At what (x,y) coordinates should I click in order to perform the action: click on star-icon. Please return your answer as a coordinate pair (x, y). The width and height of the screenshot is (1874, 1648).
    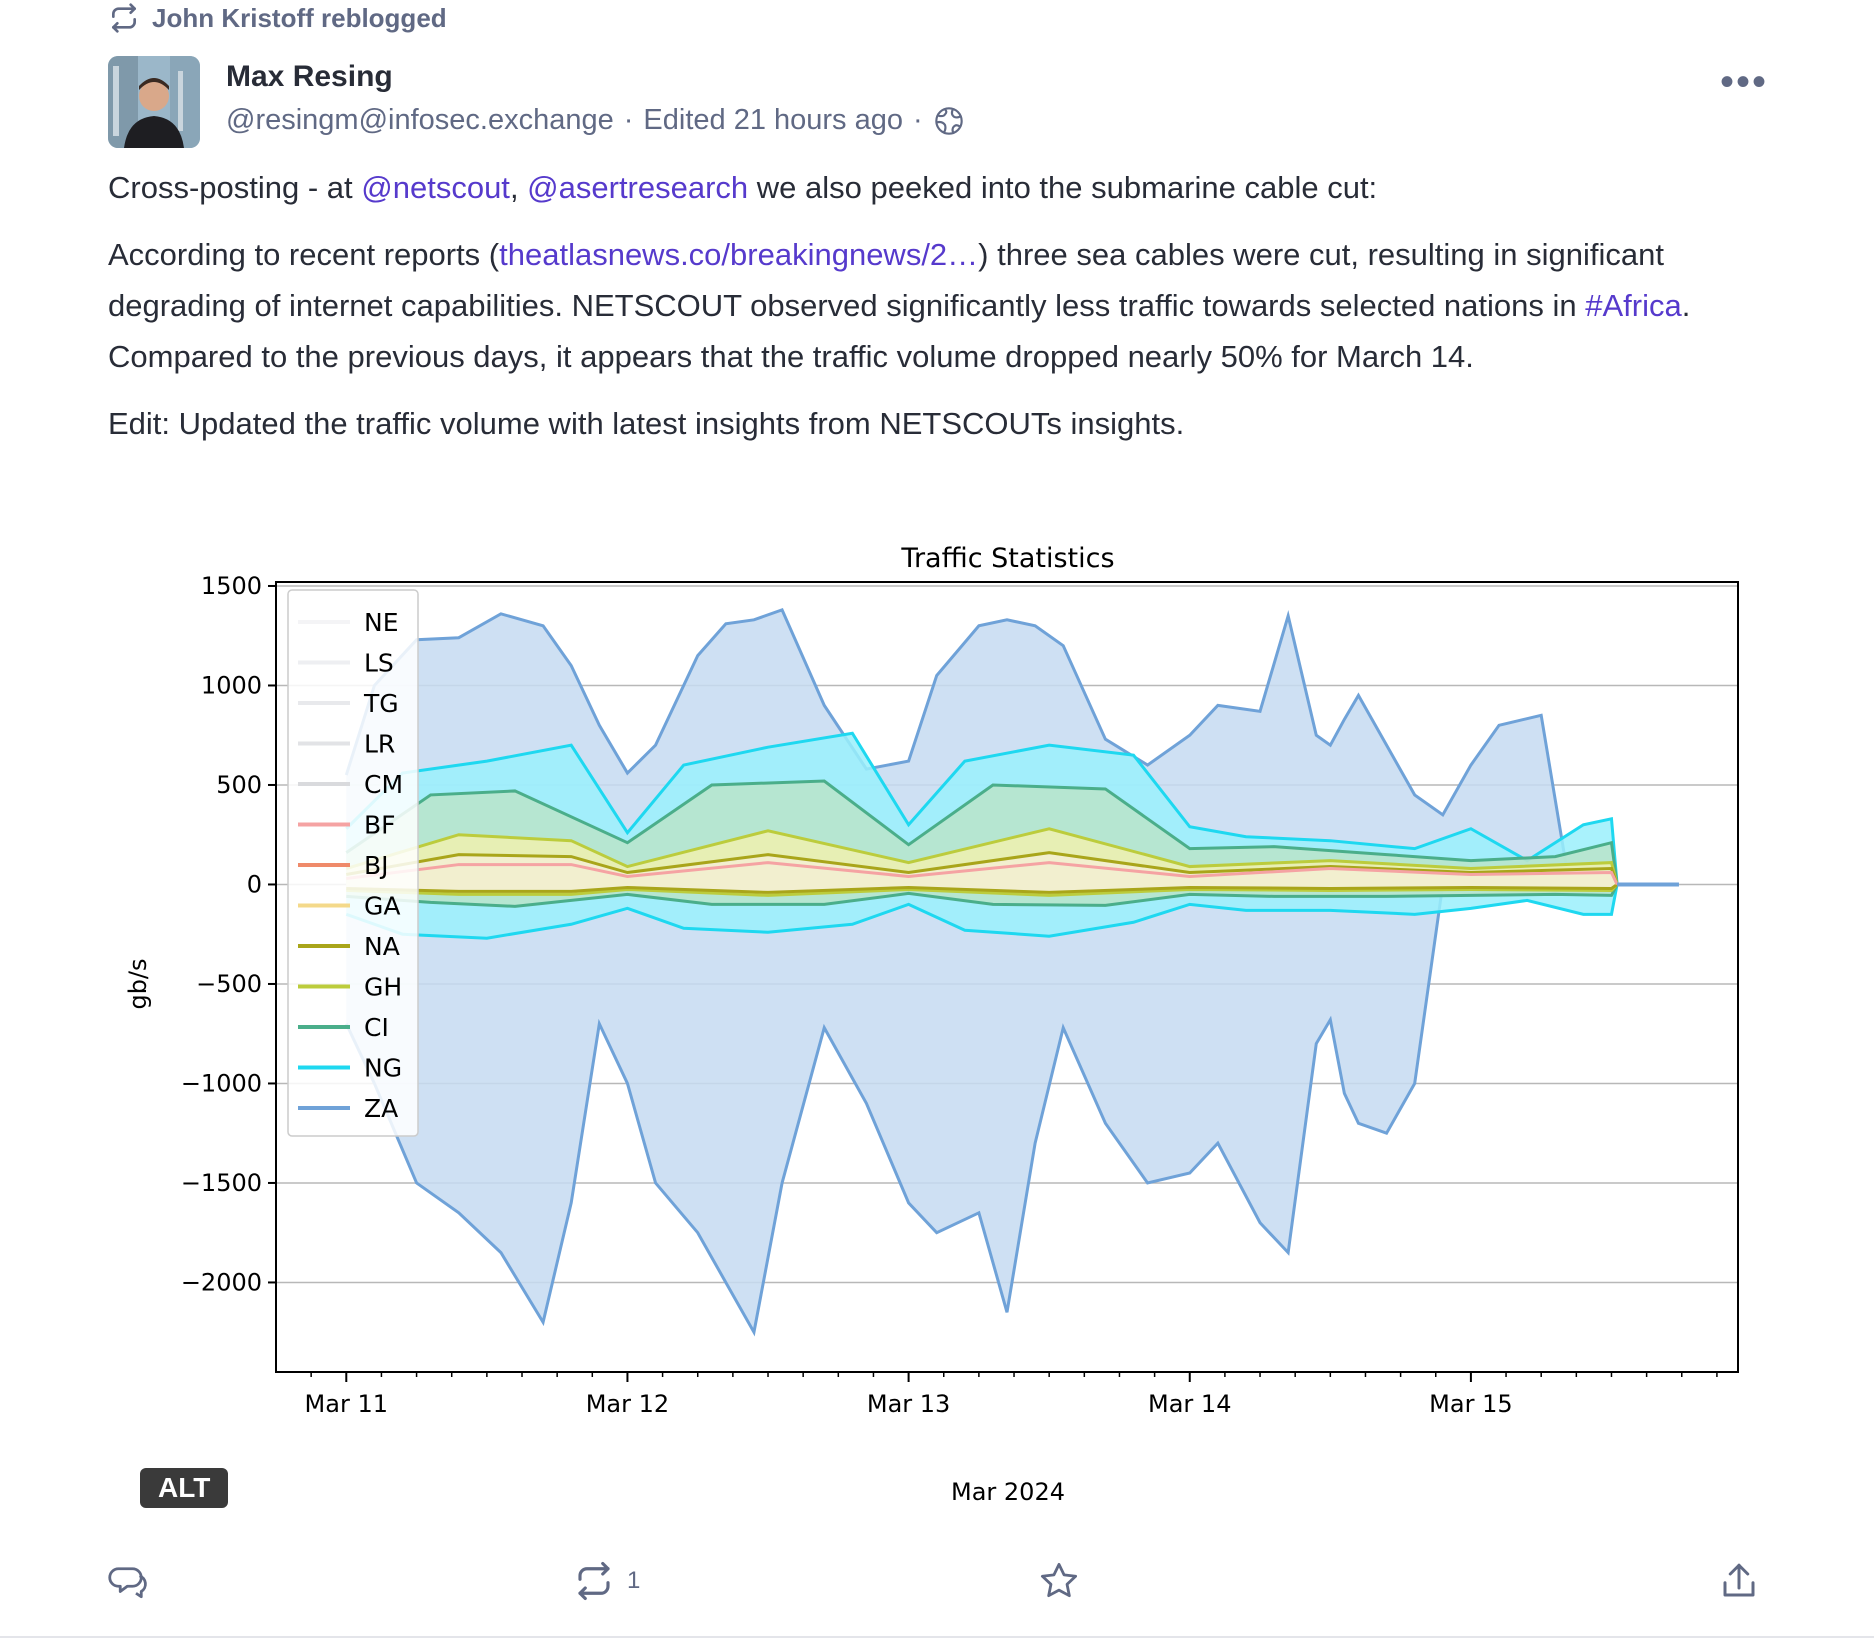
    Looking at the image, I should click on (1059, 1580).